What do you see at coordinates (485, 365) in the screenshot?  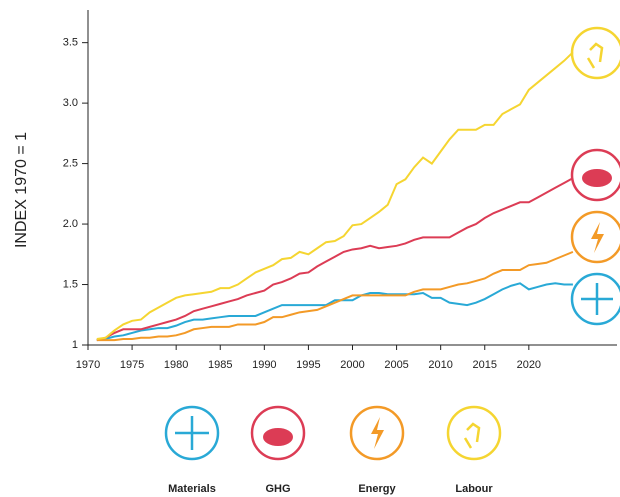 I see `x-tick-label: 2015` at bounding box center [485, 365].